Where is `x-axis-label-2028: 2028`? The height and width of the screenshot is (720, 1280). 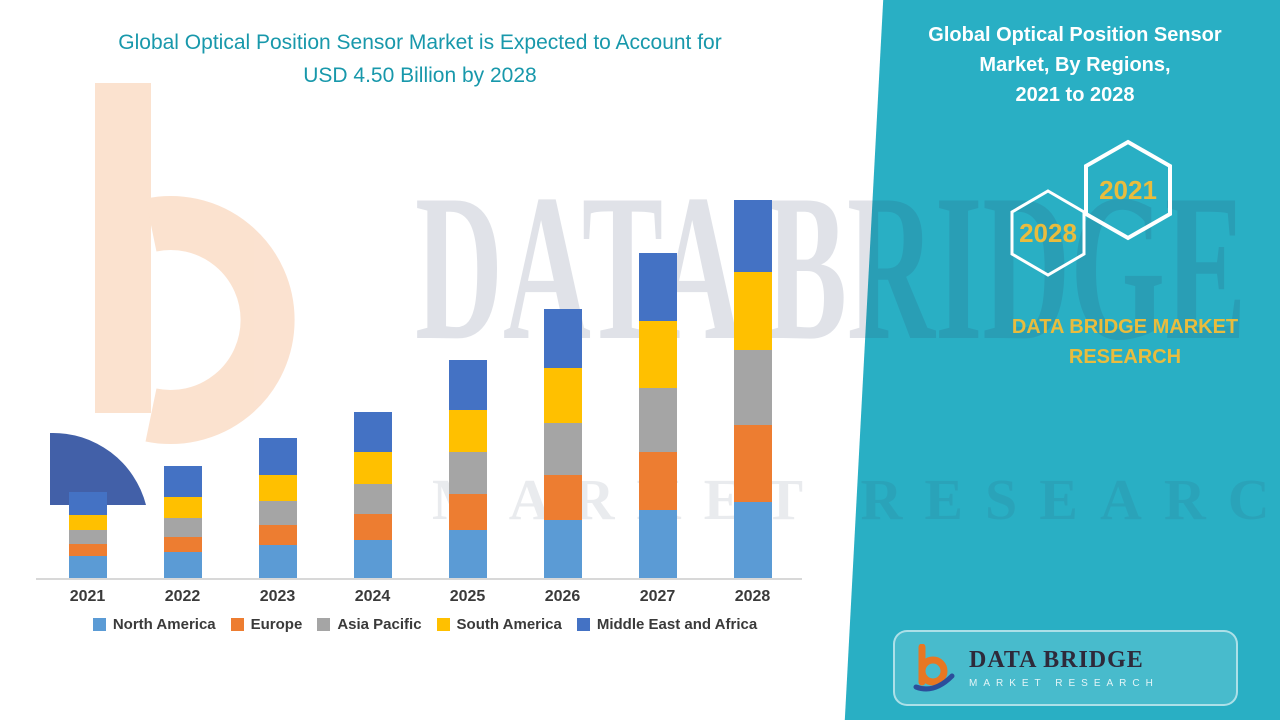 x-axis-label-2028: 2028 is located at coordinates (752, 596).